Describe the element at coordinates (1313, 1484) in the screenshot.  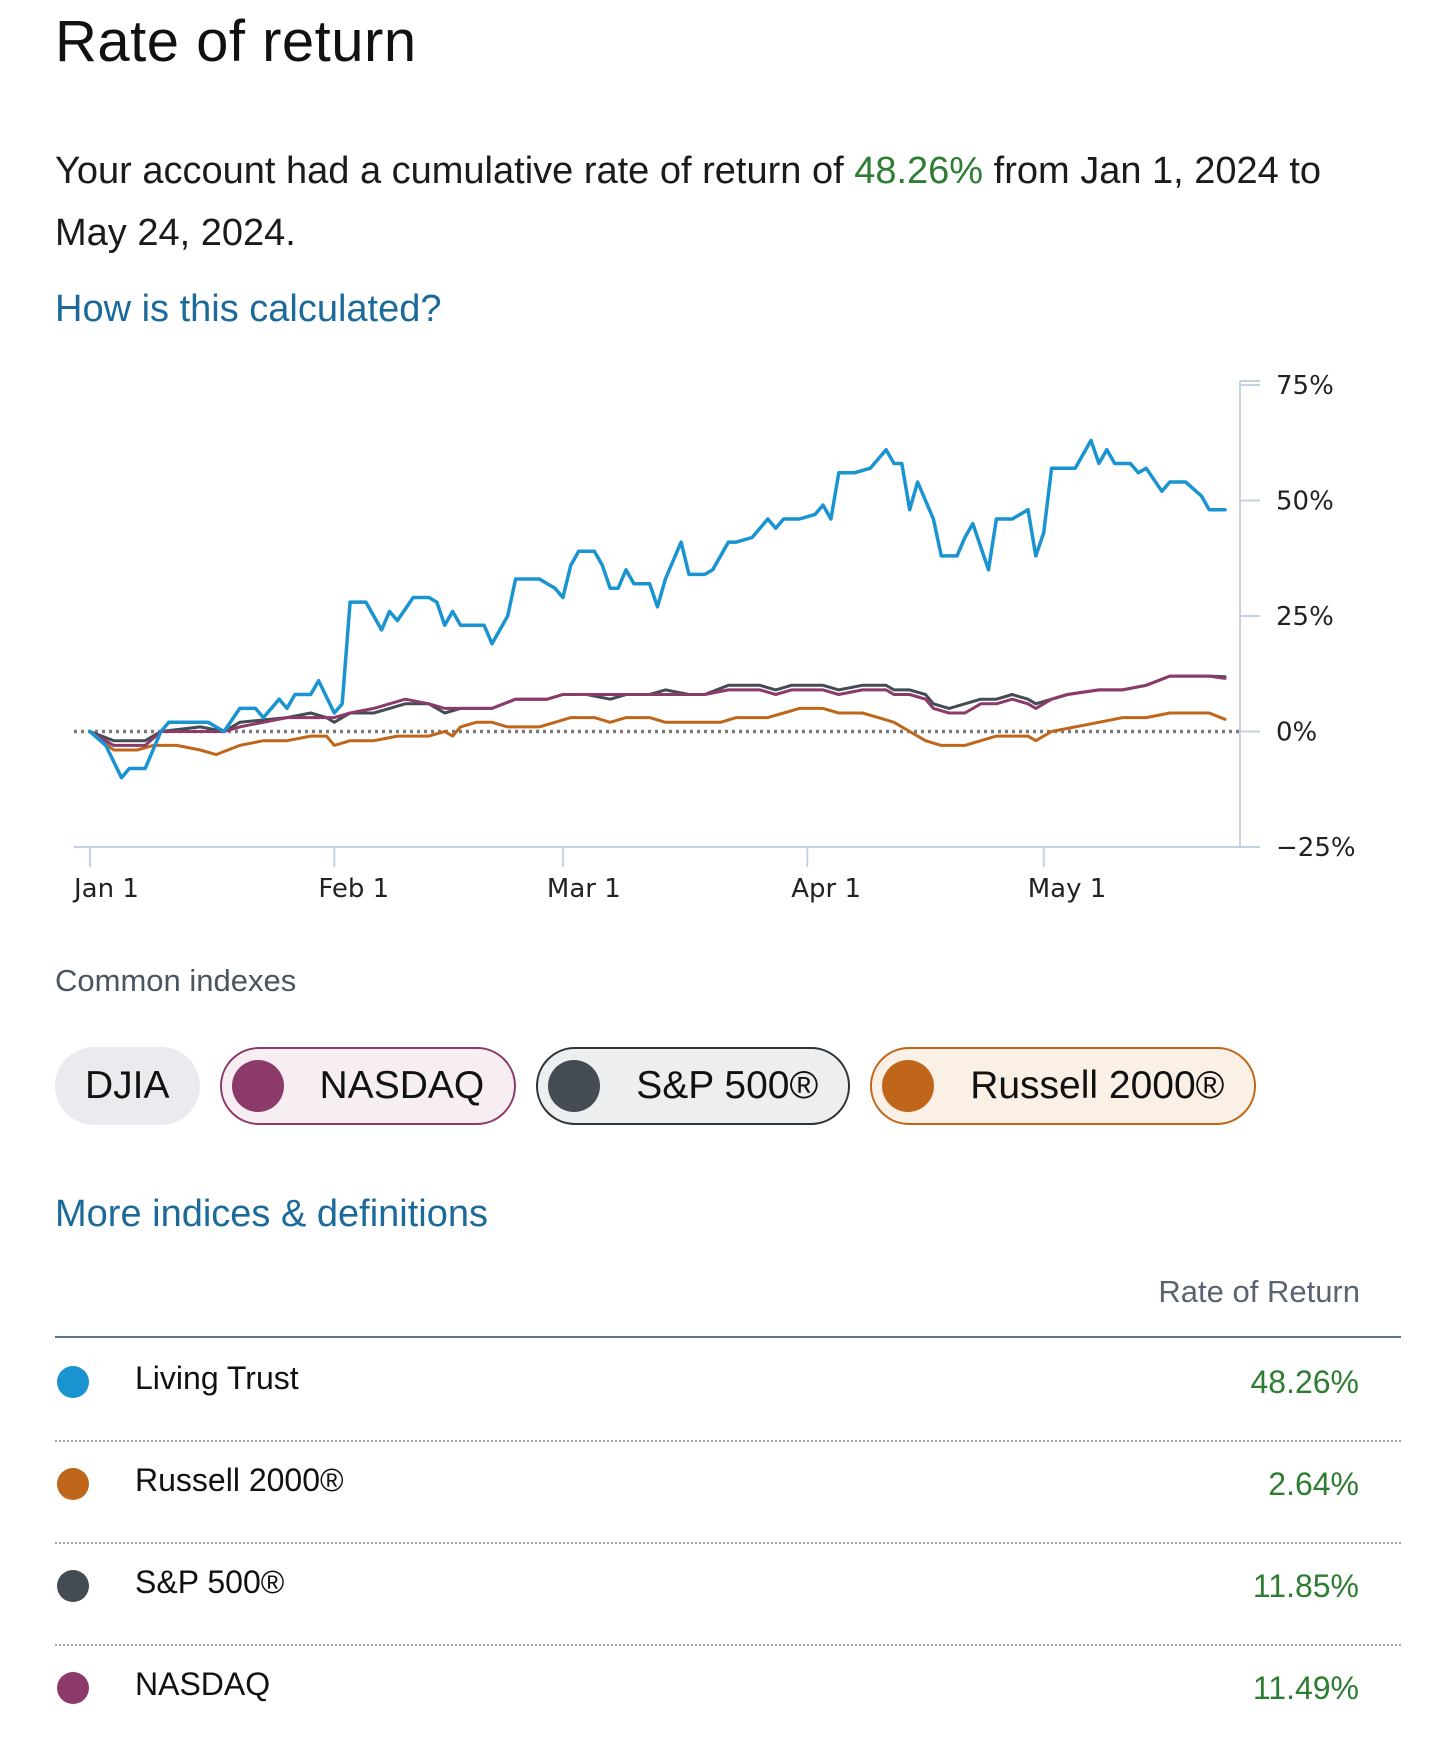
I see `row-value: 2.64%` at that location.